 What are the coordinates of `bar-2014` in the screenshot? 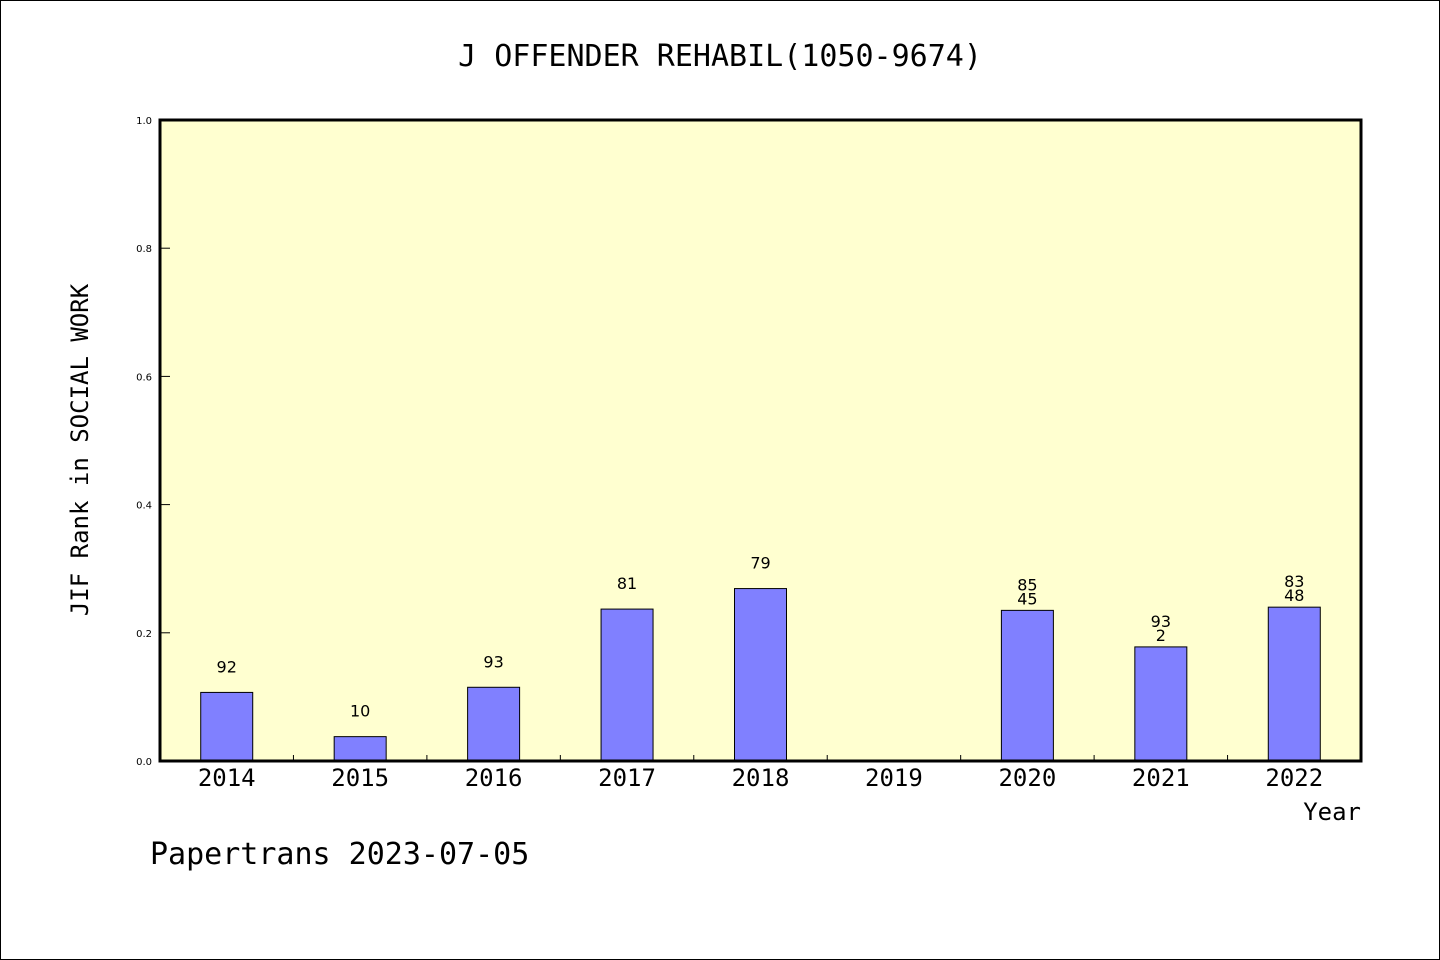 It's located at (227, 726).